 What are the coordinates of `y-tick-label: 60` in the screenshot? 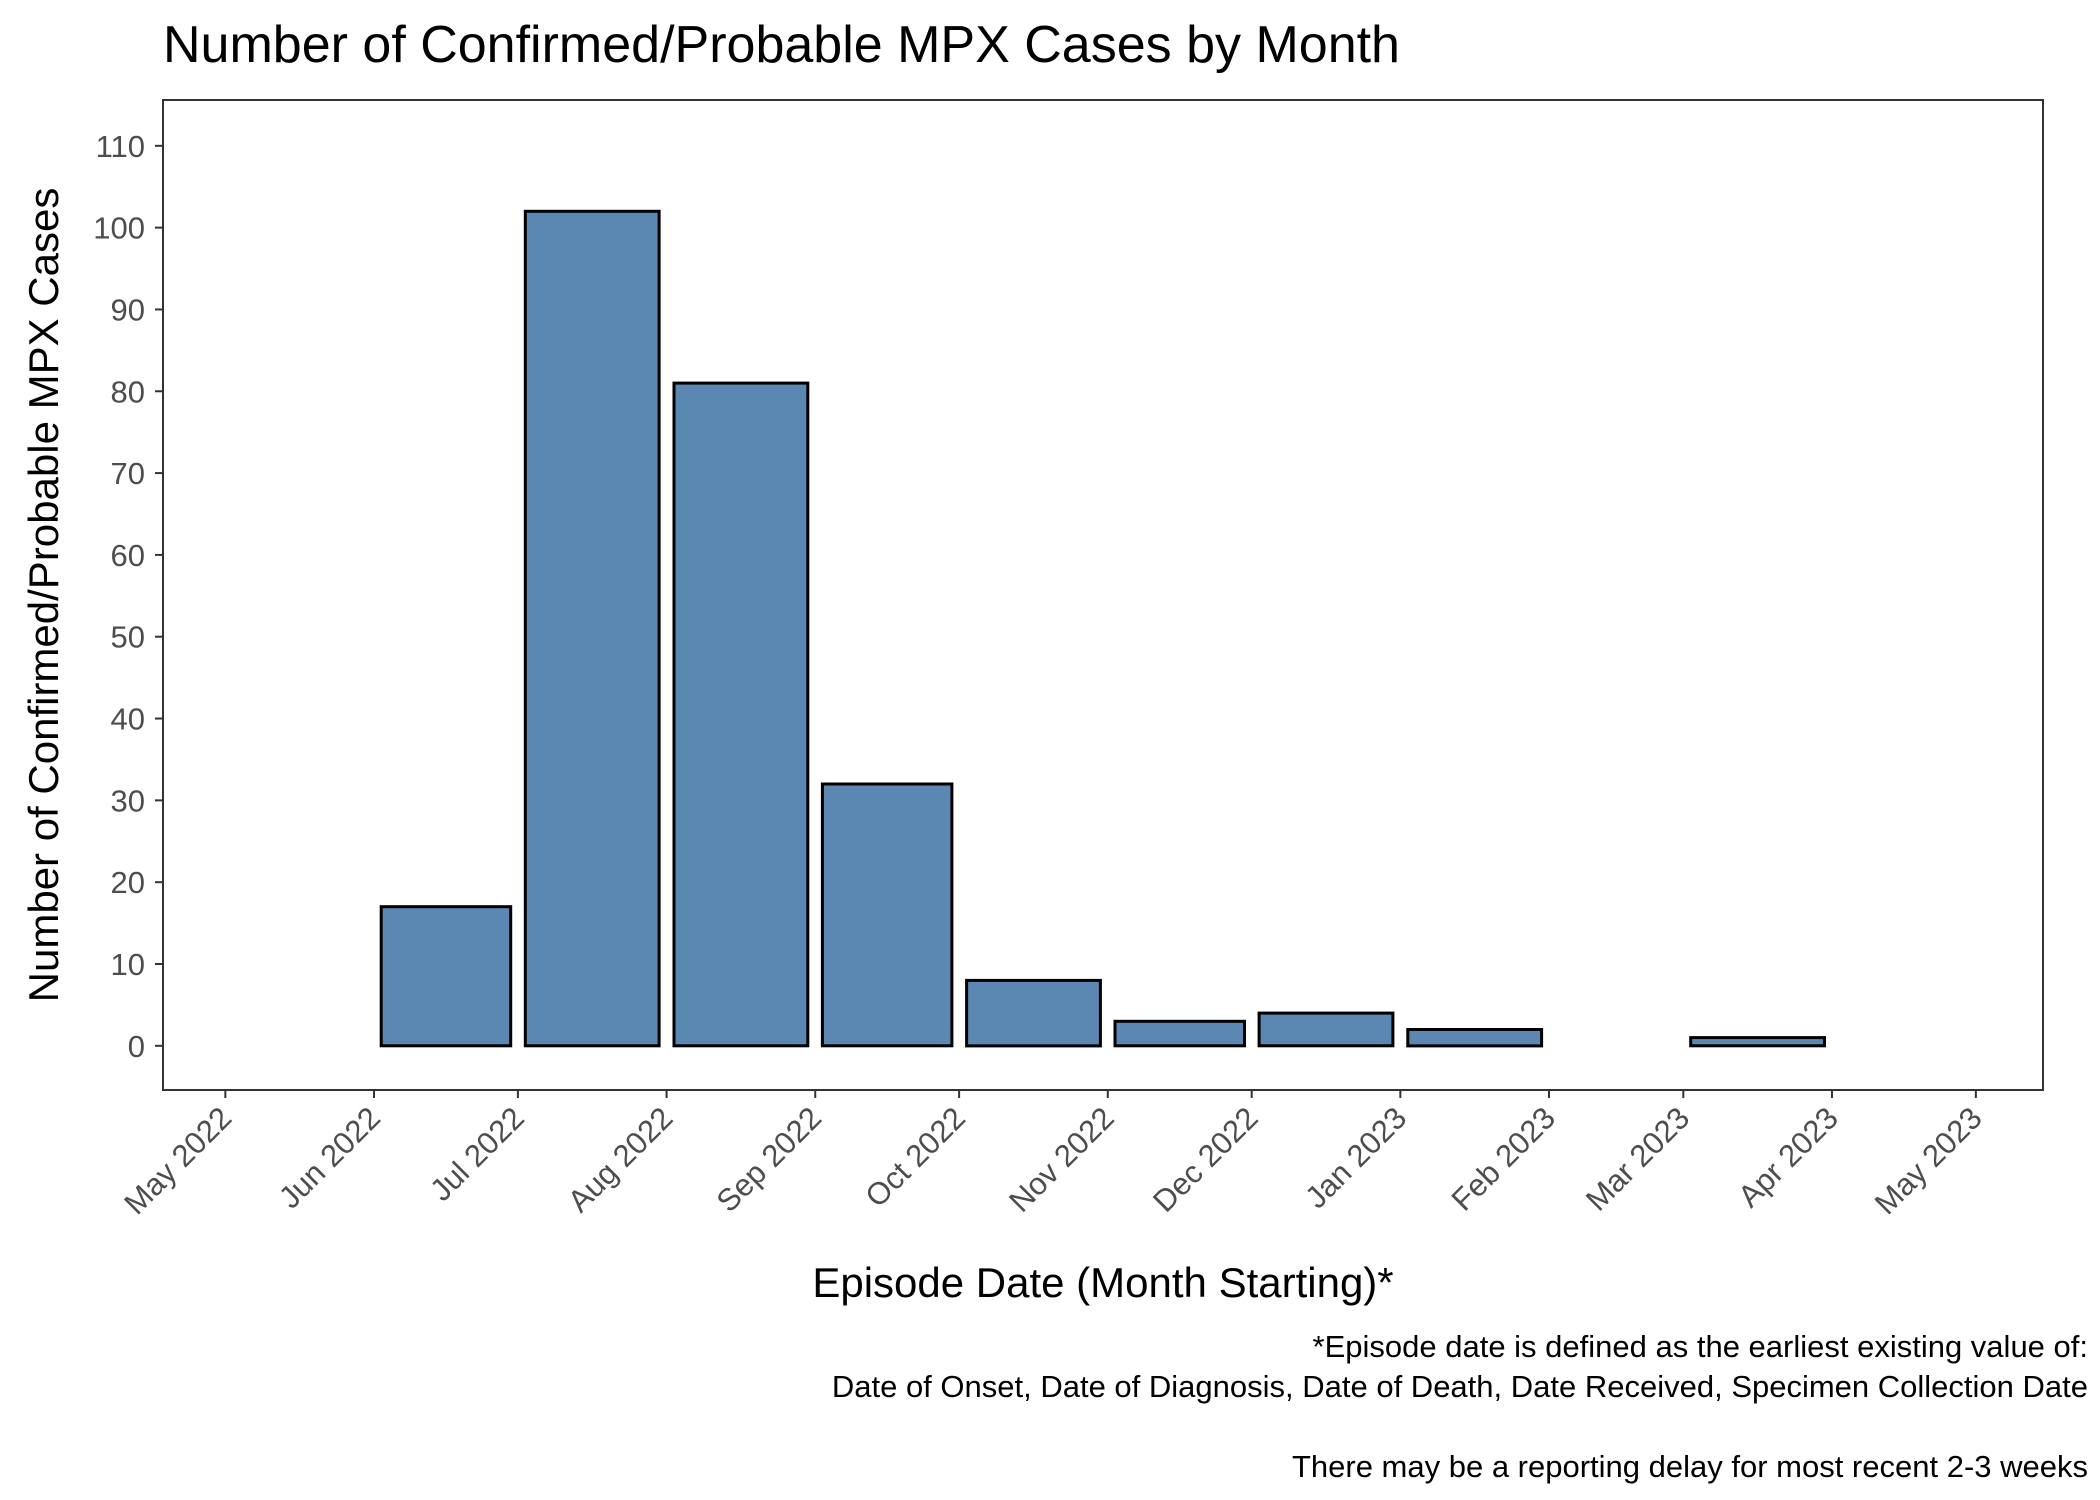 It's located at (128, 555).